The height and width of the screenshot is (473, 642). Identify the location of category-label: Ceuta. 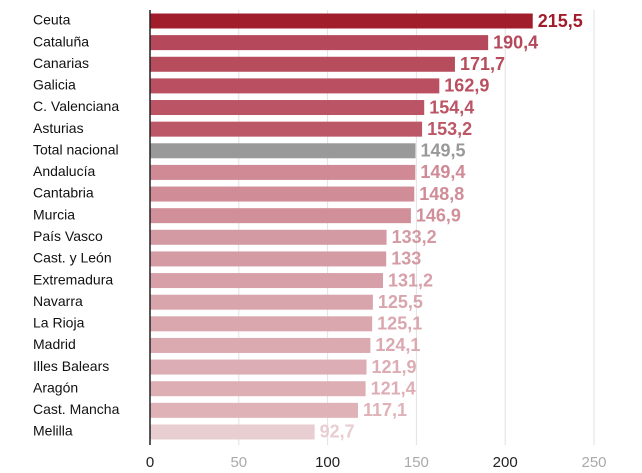
(52, 20).